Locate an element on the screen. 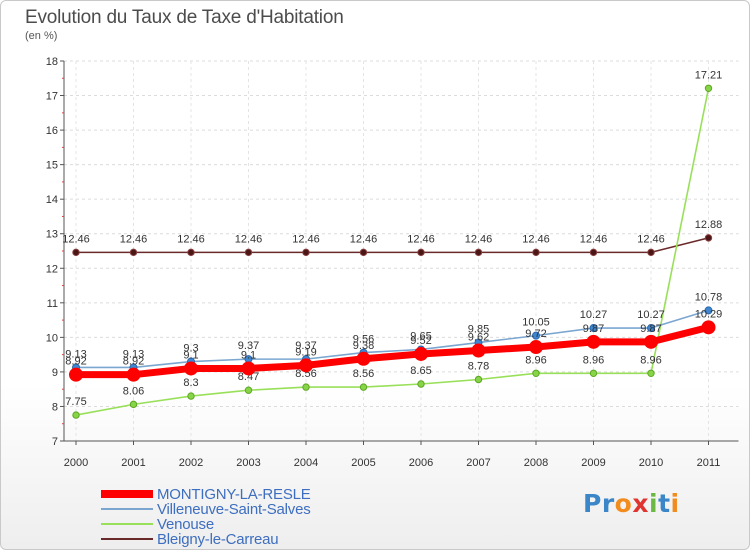 Image resolution: width=750 pixels, height=550 pixels. x-tick-label: 2005 is located at coordinates (363, 463).